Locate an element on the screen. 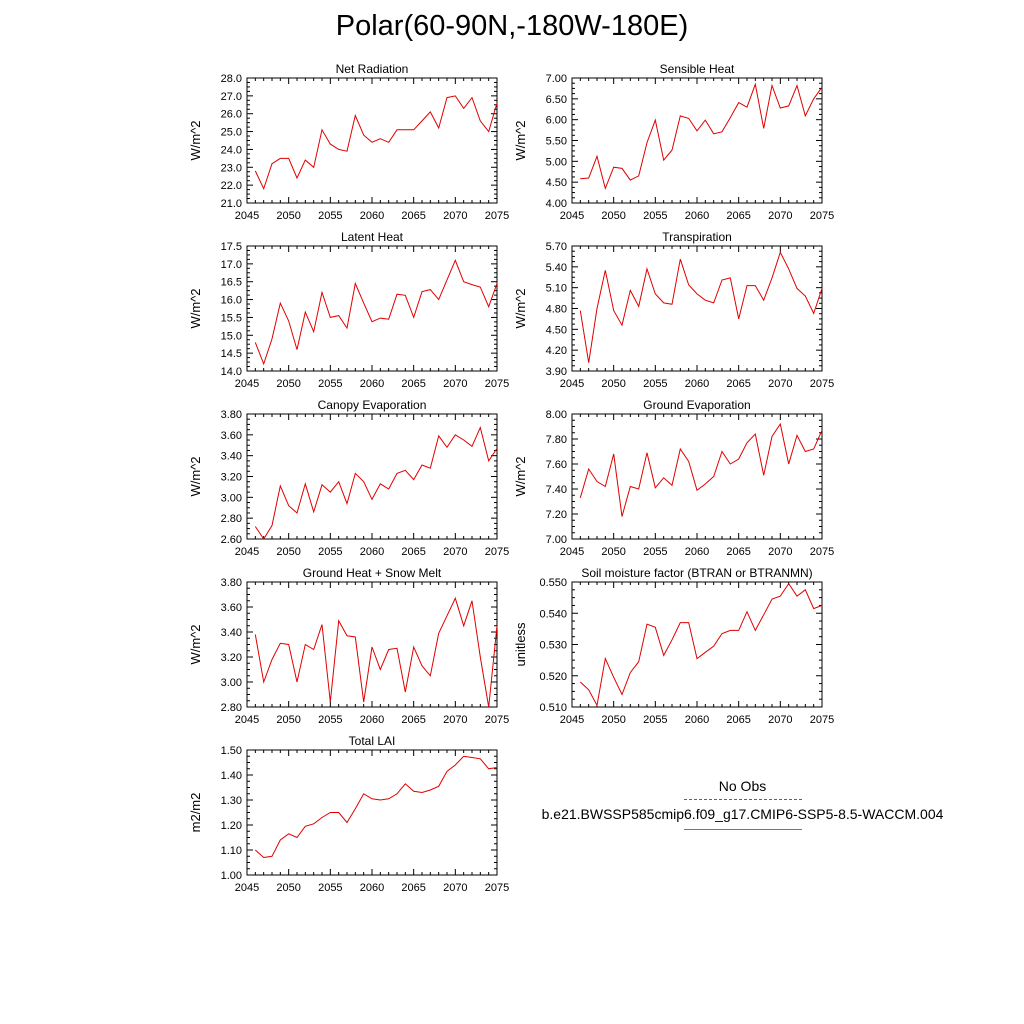 The image size is (1024, 1024). legend-model-line is located at coordinates (743, 829).